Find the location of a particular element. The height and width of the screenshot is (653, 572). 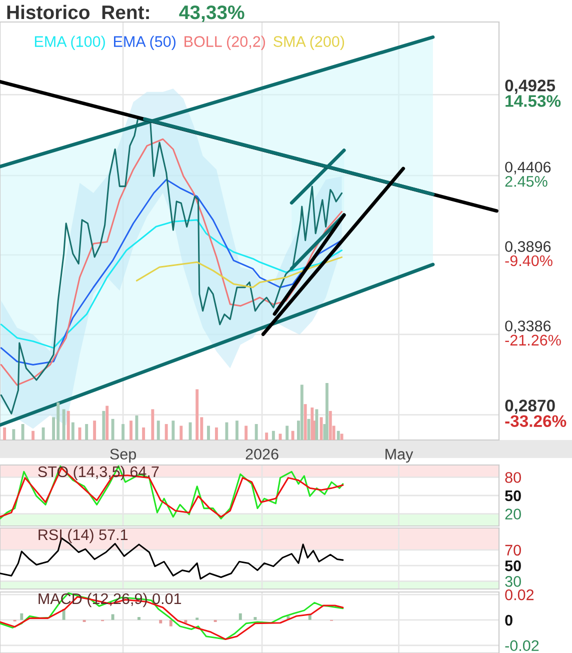

y-tick-label: 0.02 is located at coordinates (519, 594).